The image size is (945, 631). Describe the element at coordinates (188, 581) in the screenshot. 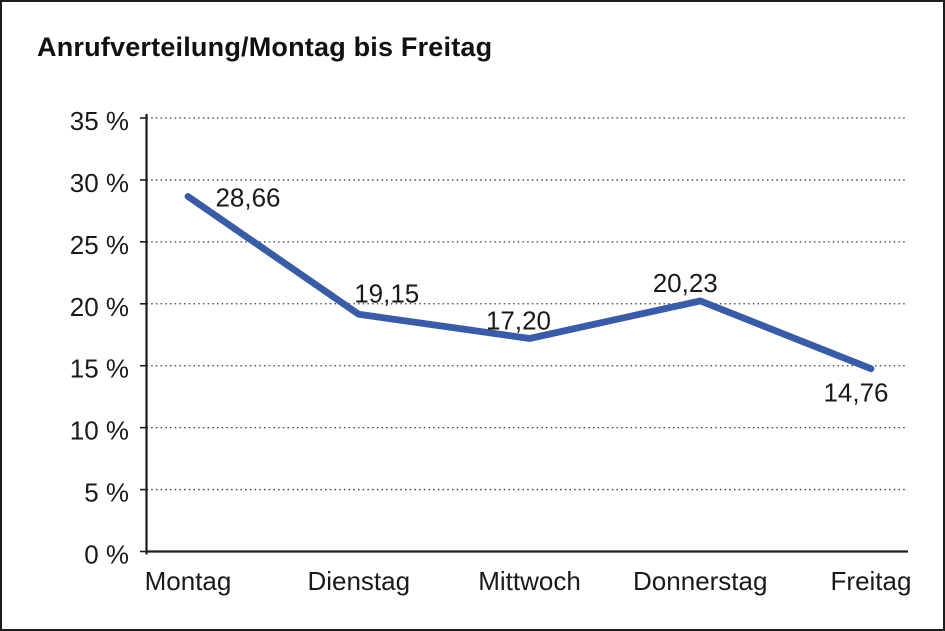

I see `x-category-label: Montag` at that location.